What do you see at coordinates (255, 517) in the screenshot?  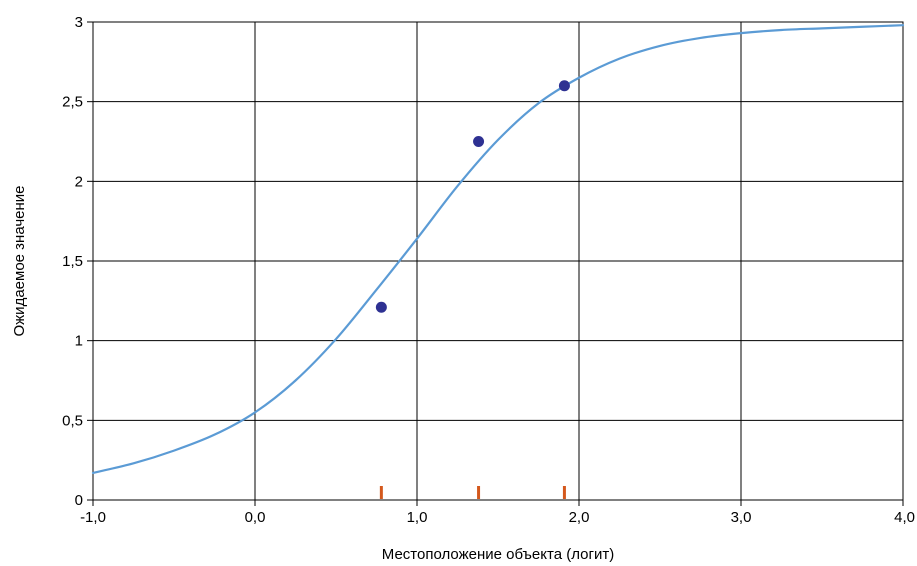 I see `x-tick-label: 0,0` at bounding box center [255, 517].